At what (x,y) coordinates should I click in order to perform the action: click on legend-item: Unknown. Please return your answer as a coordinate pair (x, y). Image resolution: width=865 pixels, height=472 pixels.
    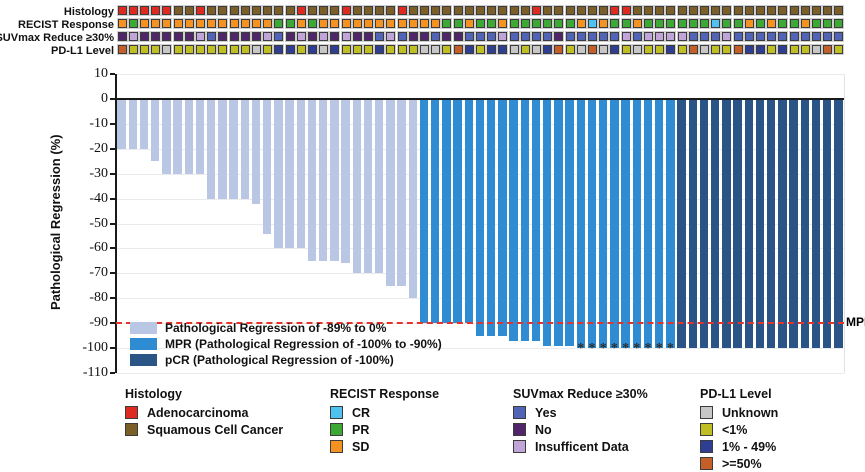
    Looking at the image, I should click on (739, 412).